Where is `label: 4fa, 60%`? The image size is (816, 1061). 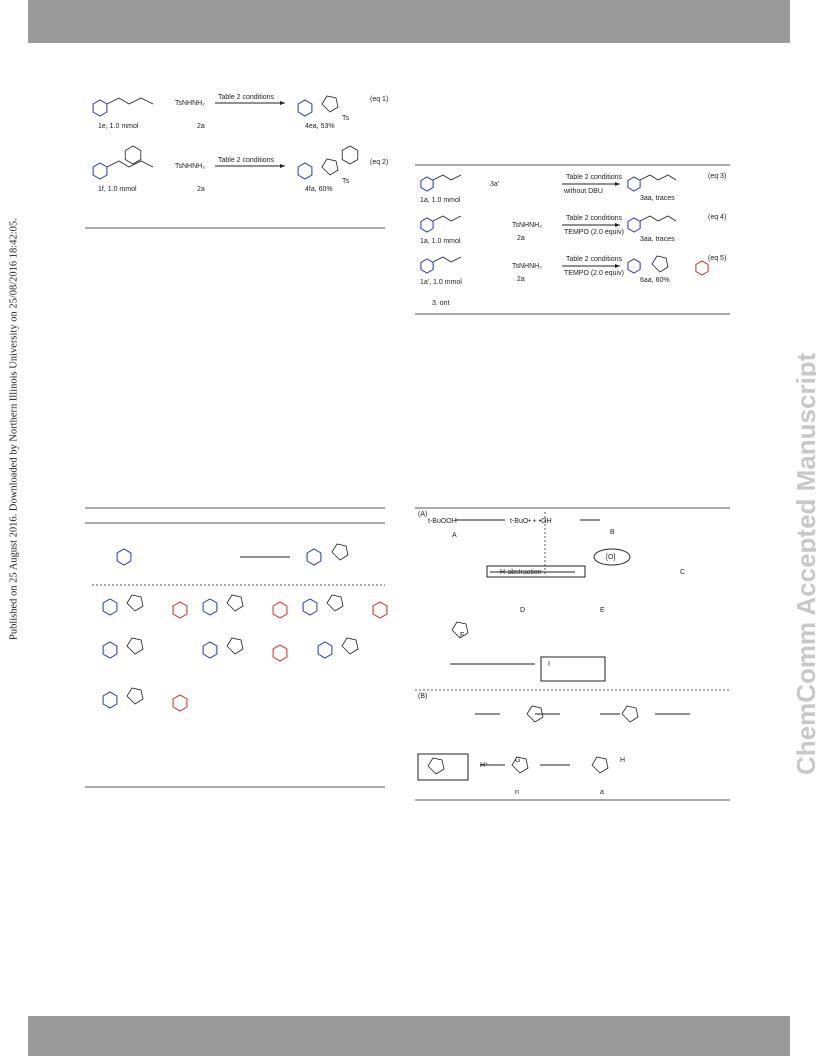 label: 4fa, 60% is located at coordinates (319, 189).